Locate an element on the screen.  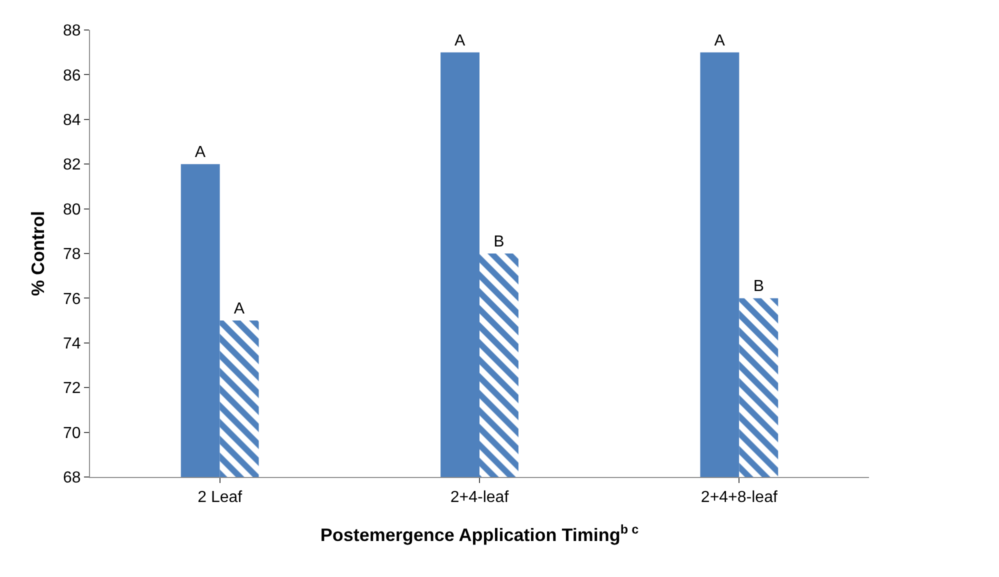
y-tick-label: 86 is located at coordinates (72, 75).